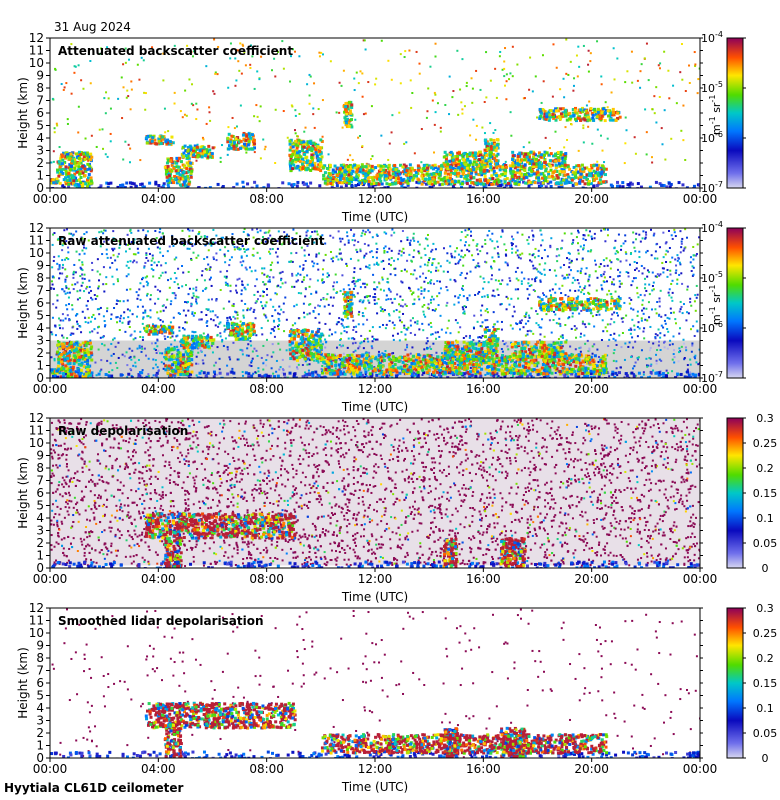 The image size is (780, 800). Describe the element at coordinates (92, 27) in the screenshot. I see `date-label: 31 Aug 2024` at that location.